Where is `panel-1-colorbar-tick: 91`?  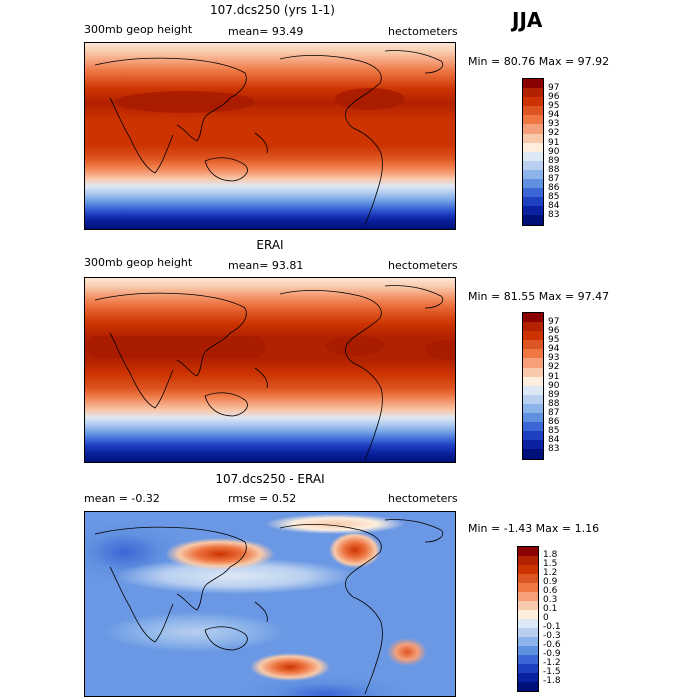
panel-1-colorbar-tick: 91 is located at coordinates (554, 143).